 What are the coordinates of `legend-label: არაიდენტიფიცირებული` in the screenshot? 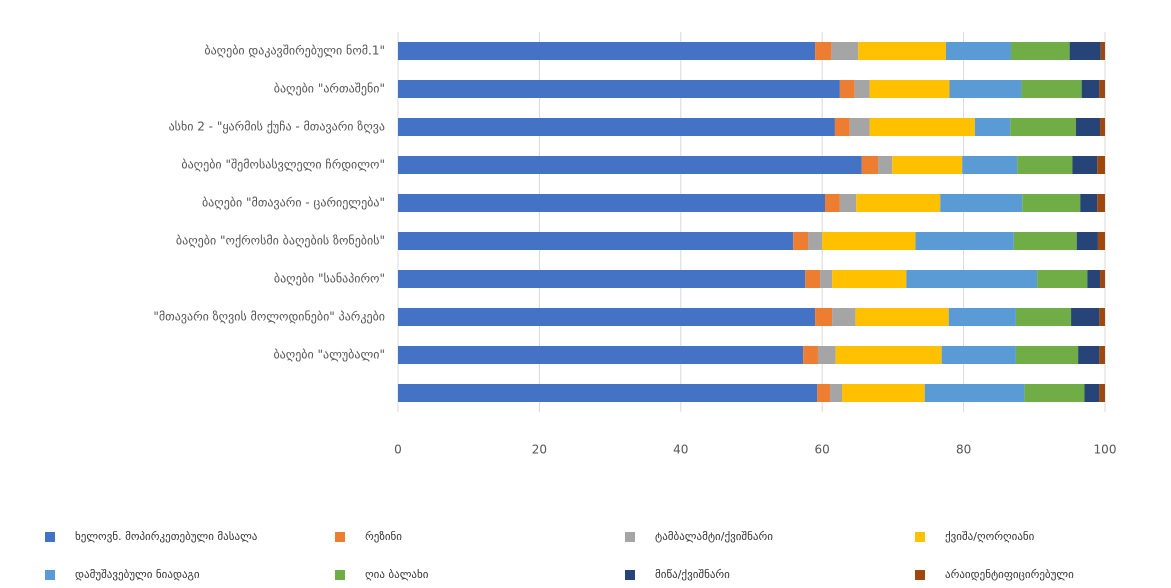 It's located at (1009, 574).